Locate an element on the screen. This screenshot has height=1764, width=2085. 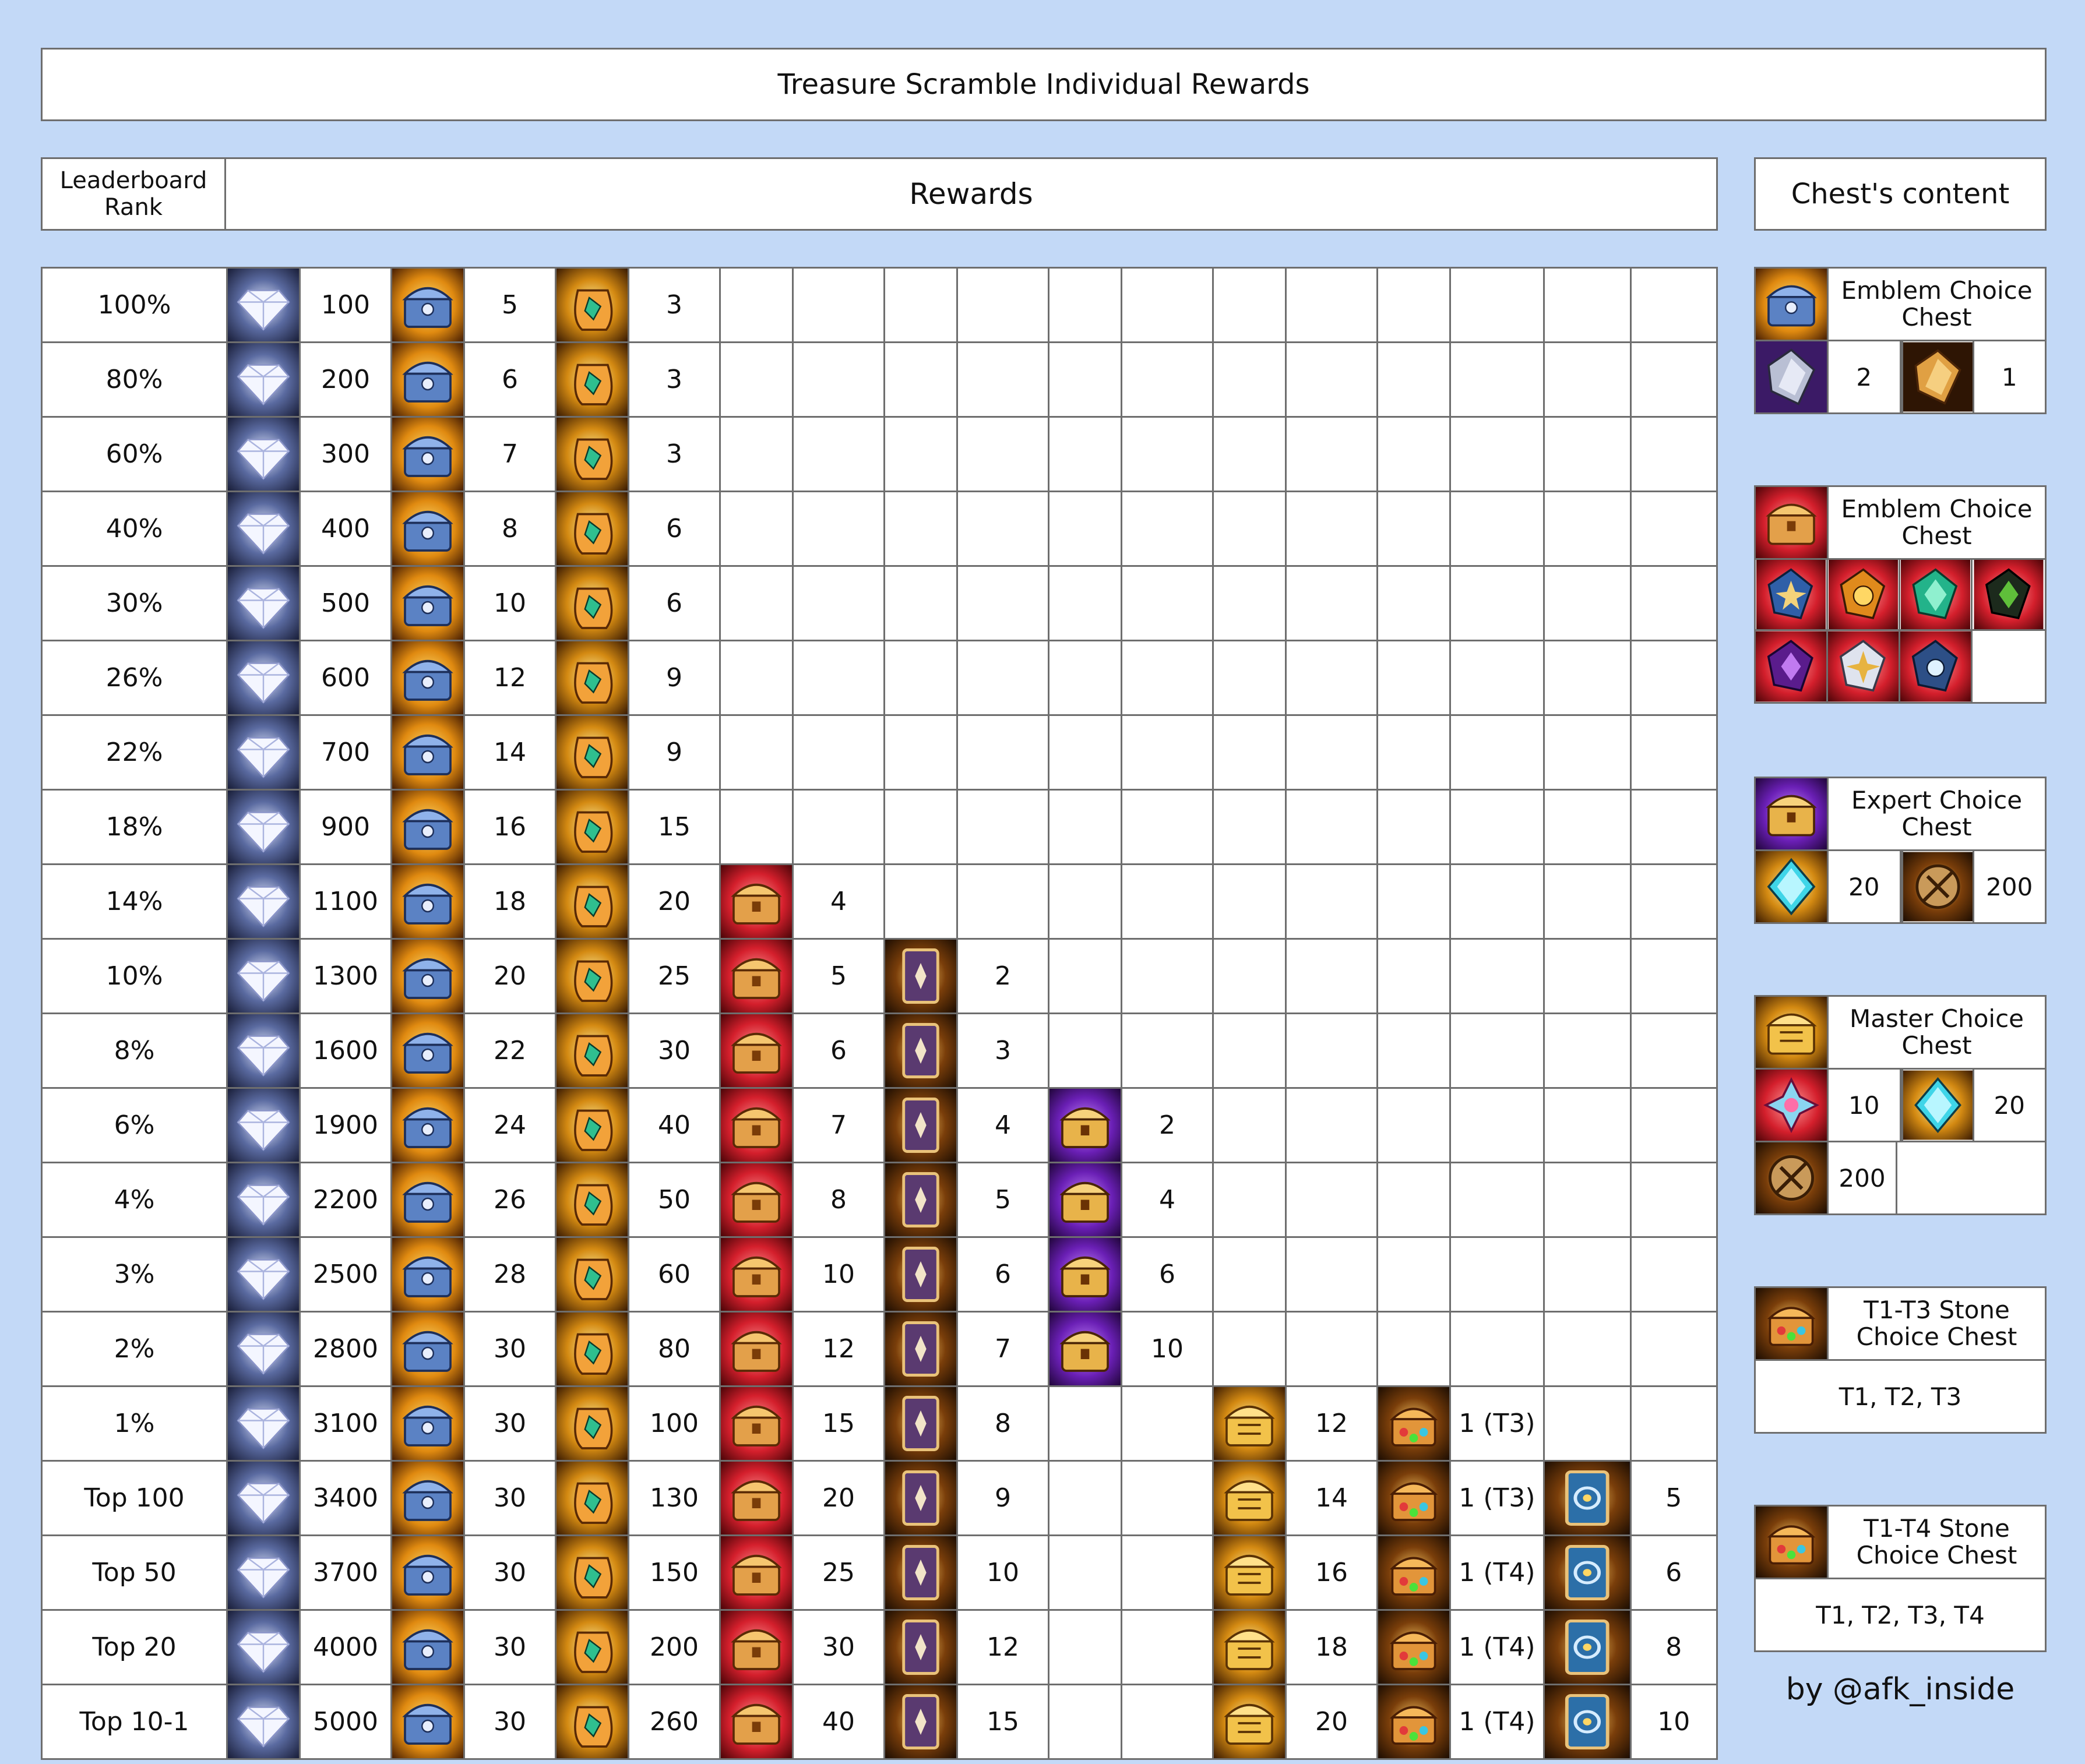
chest-content-value: 200 is located at coordinates (1863, 1177).